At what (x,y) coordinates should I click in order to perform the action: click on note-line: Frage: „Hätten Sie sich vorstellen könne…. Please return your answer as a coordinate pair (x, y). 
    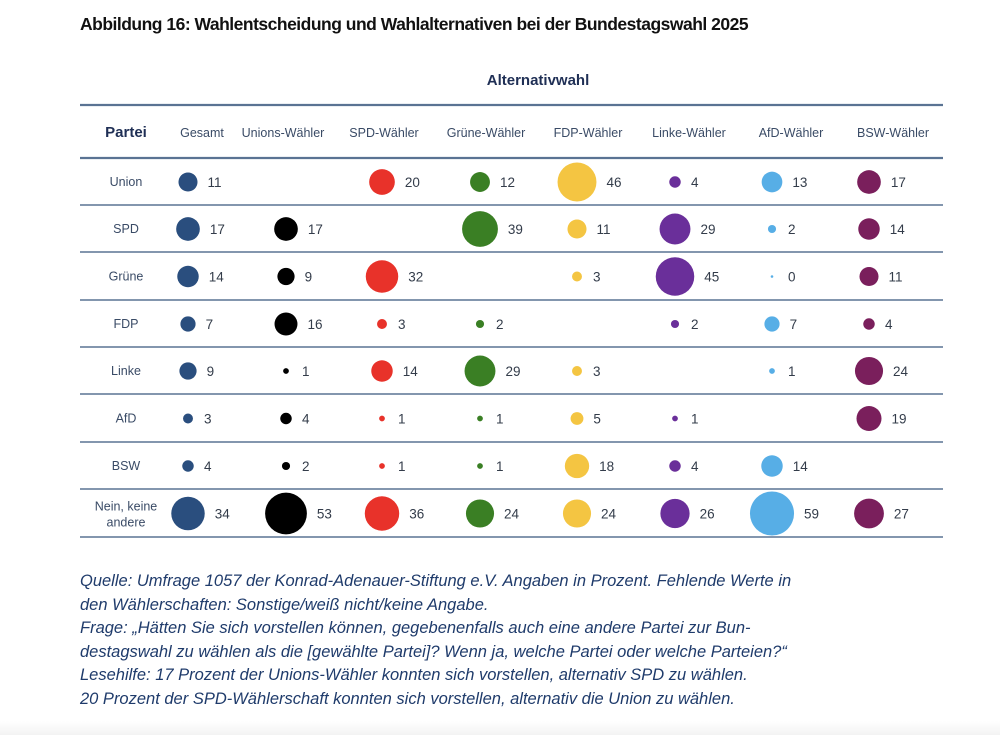
    Looking at the image, I should click on (415, 628).